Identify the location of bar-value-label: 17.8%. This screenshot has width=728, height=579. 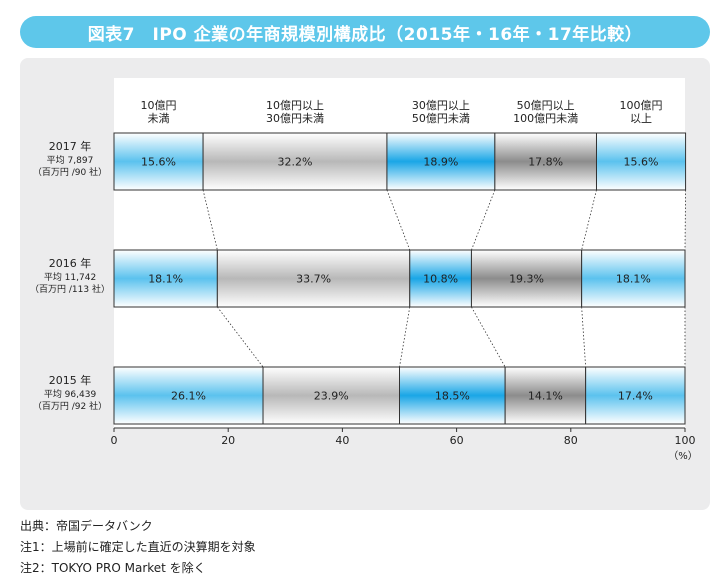
(545, 162).